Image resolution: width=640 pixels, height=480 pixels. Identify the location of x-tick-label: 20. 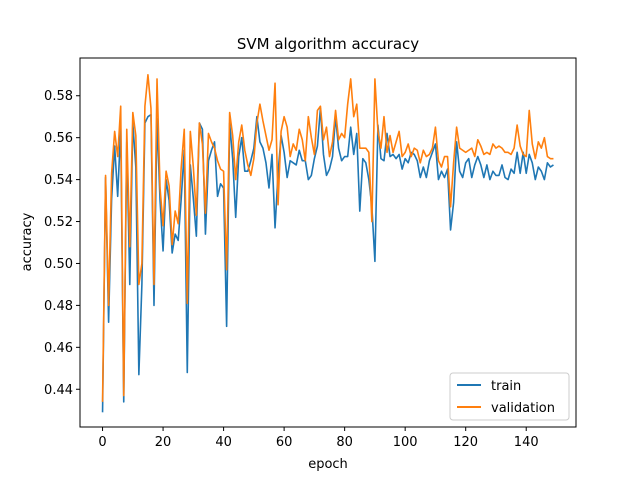
(163, 442).